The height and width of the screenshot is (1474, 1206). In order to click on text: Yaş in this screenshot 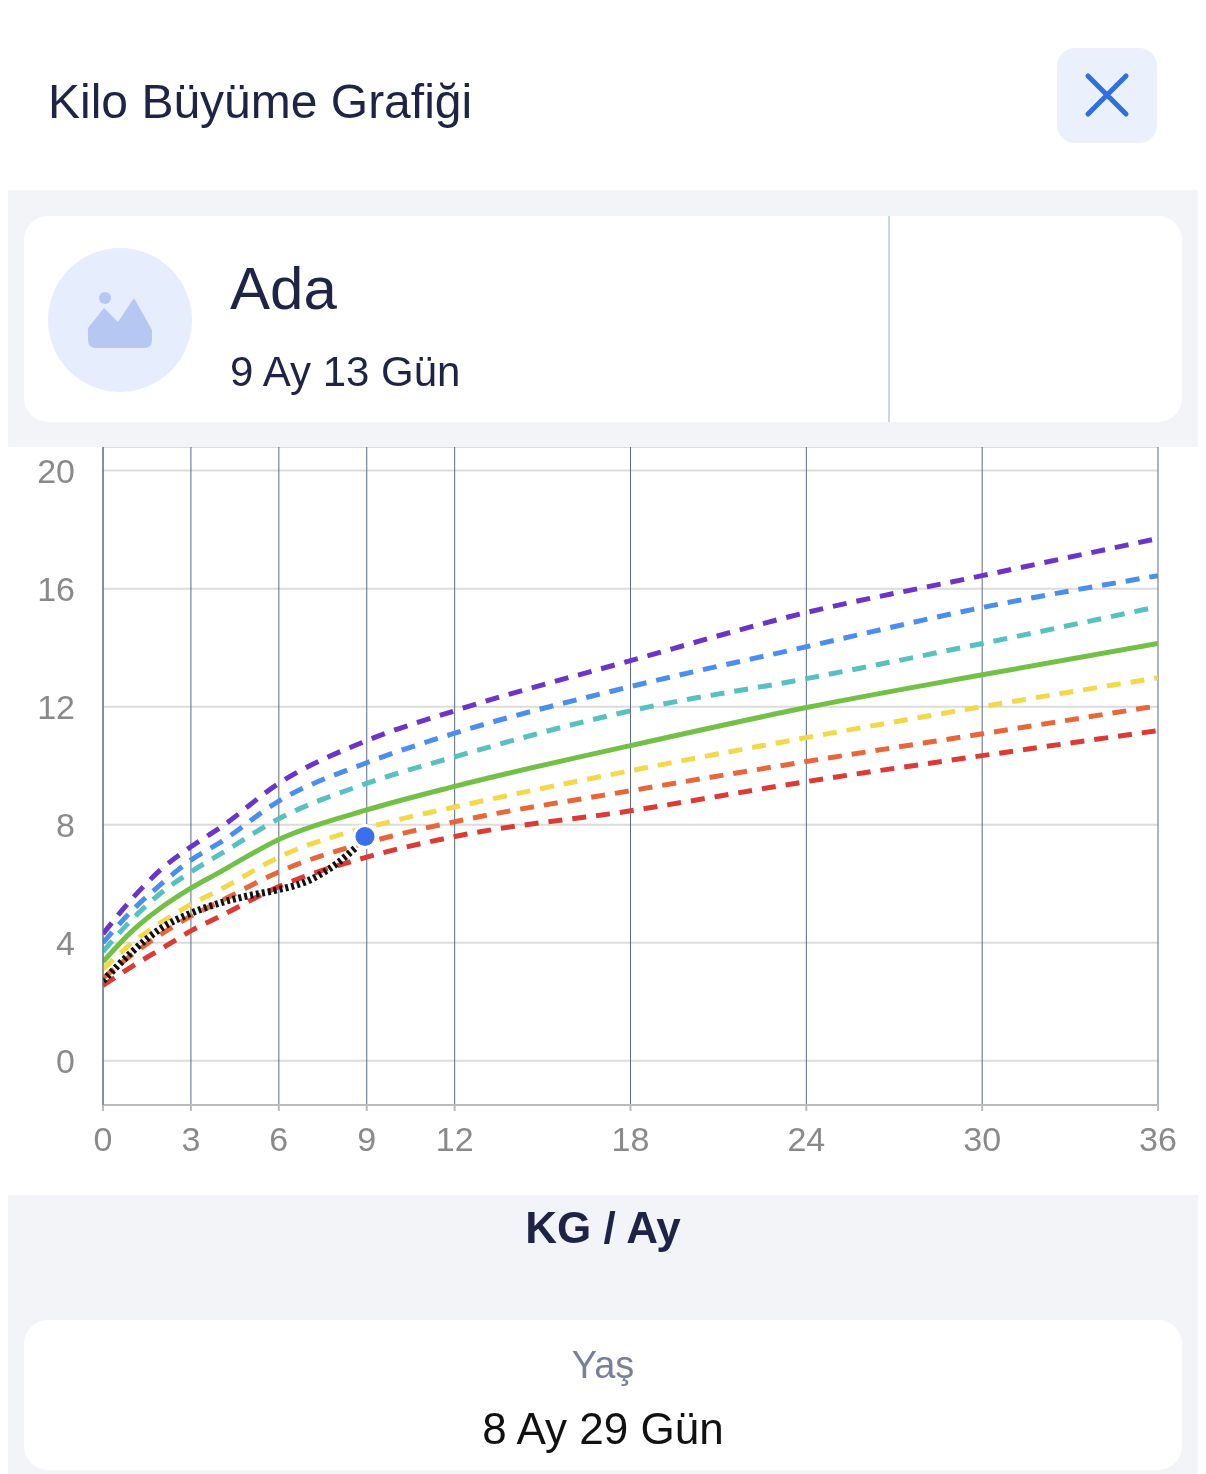, I will do `click(603, 1365)`.